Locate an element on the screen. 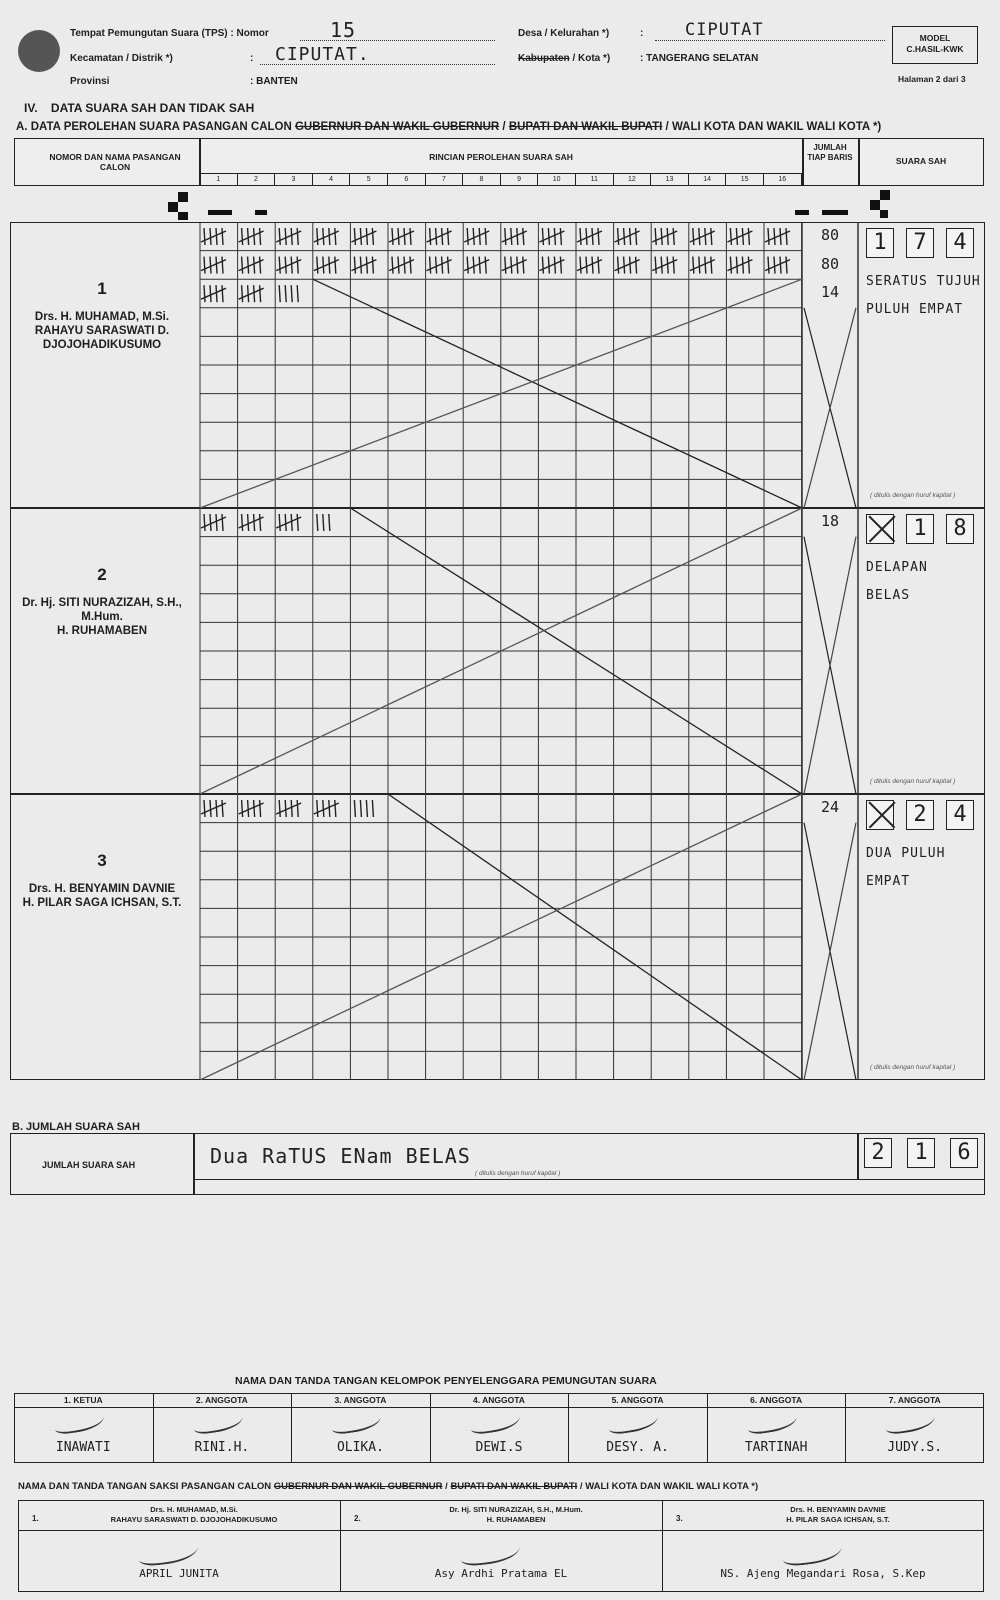 The image size is (1000, 1600). table-header-col2: RINCIAN PEROLEHAN SUARA SAH is located at coordinates (501, 157).